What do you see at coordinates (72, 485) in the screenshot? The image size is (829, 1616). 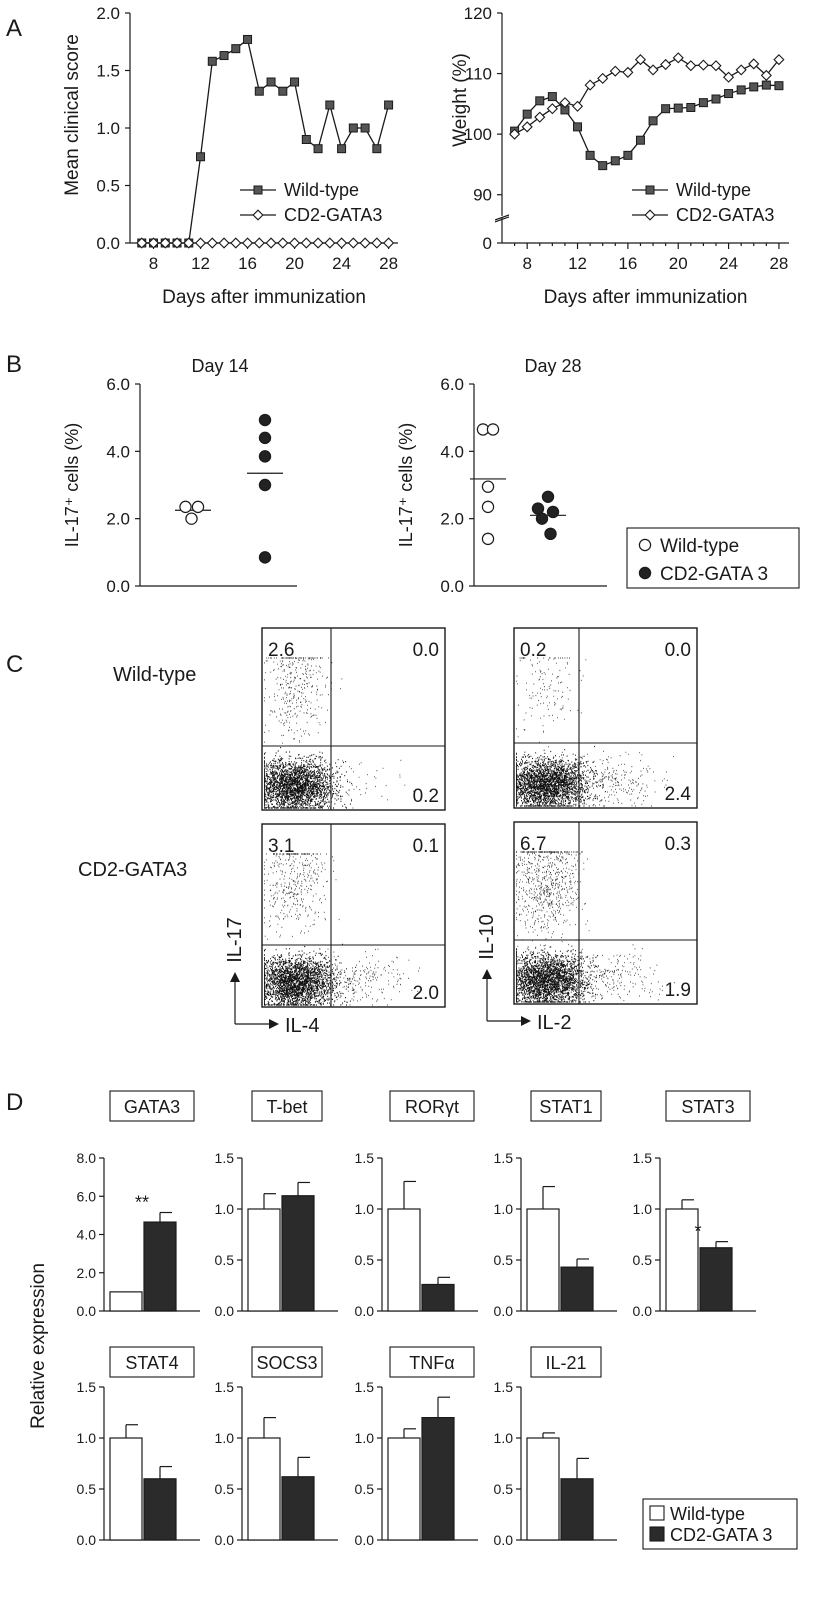 I see `y-axis-label: IL-17⁺ cells (%)` at bounding box center [72, 485].